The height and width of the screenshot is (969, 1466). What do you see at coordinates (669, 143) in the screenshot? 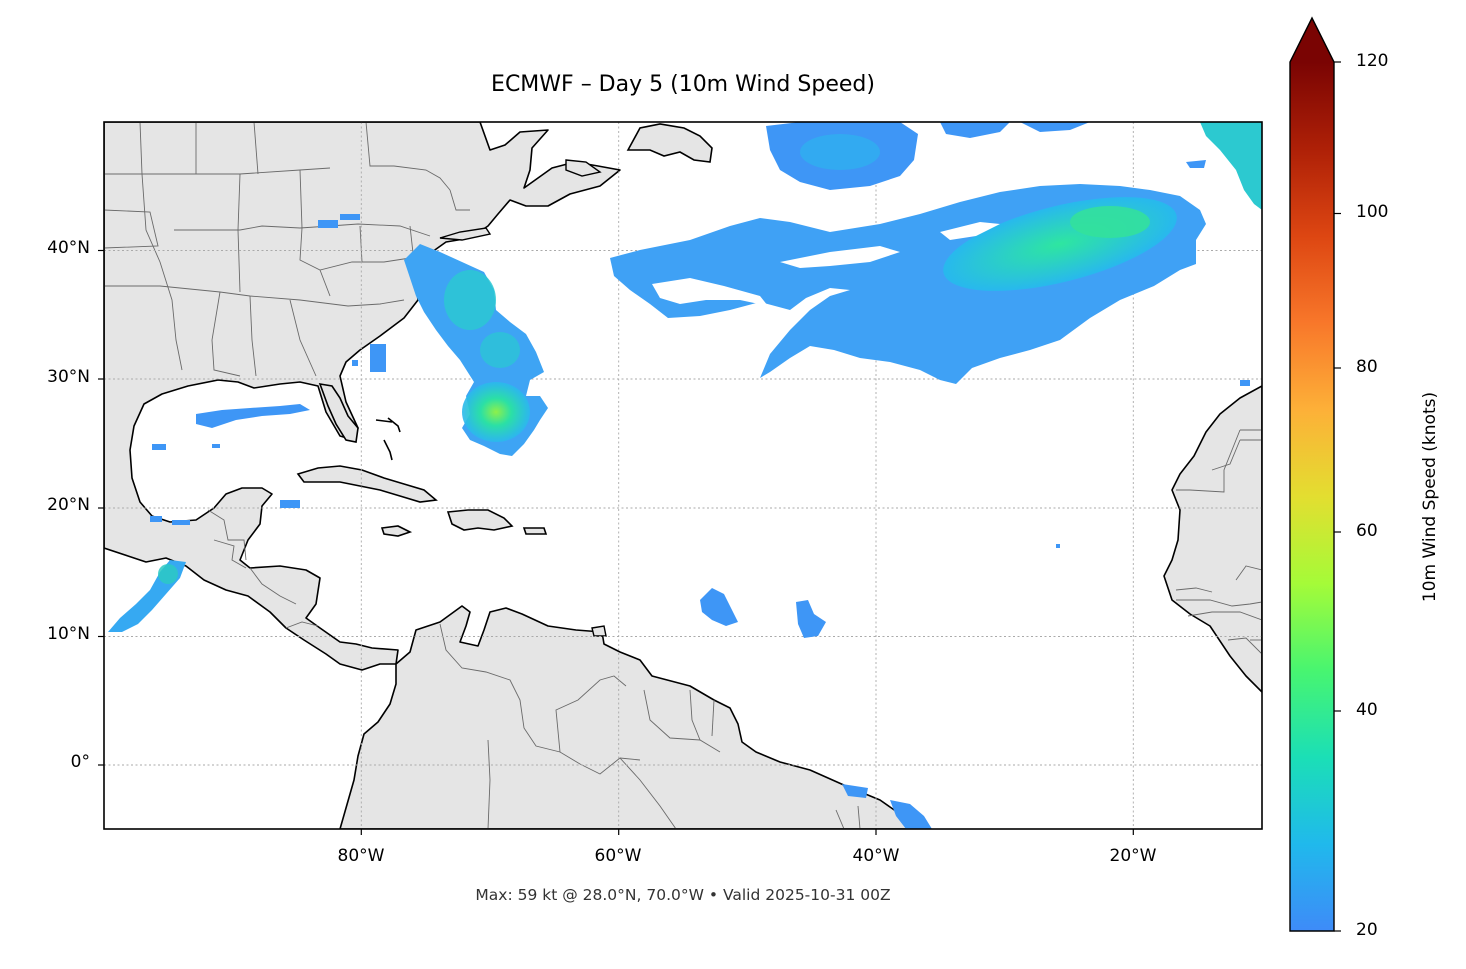
I see `newfoundland` at bounding box center [669, 143].